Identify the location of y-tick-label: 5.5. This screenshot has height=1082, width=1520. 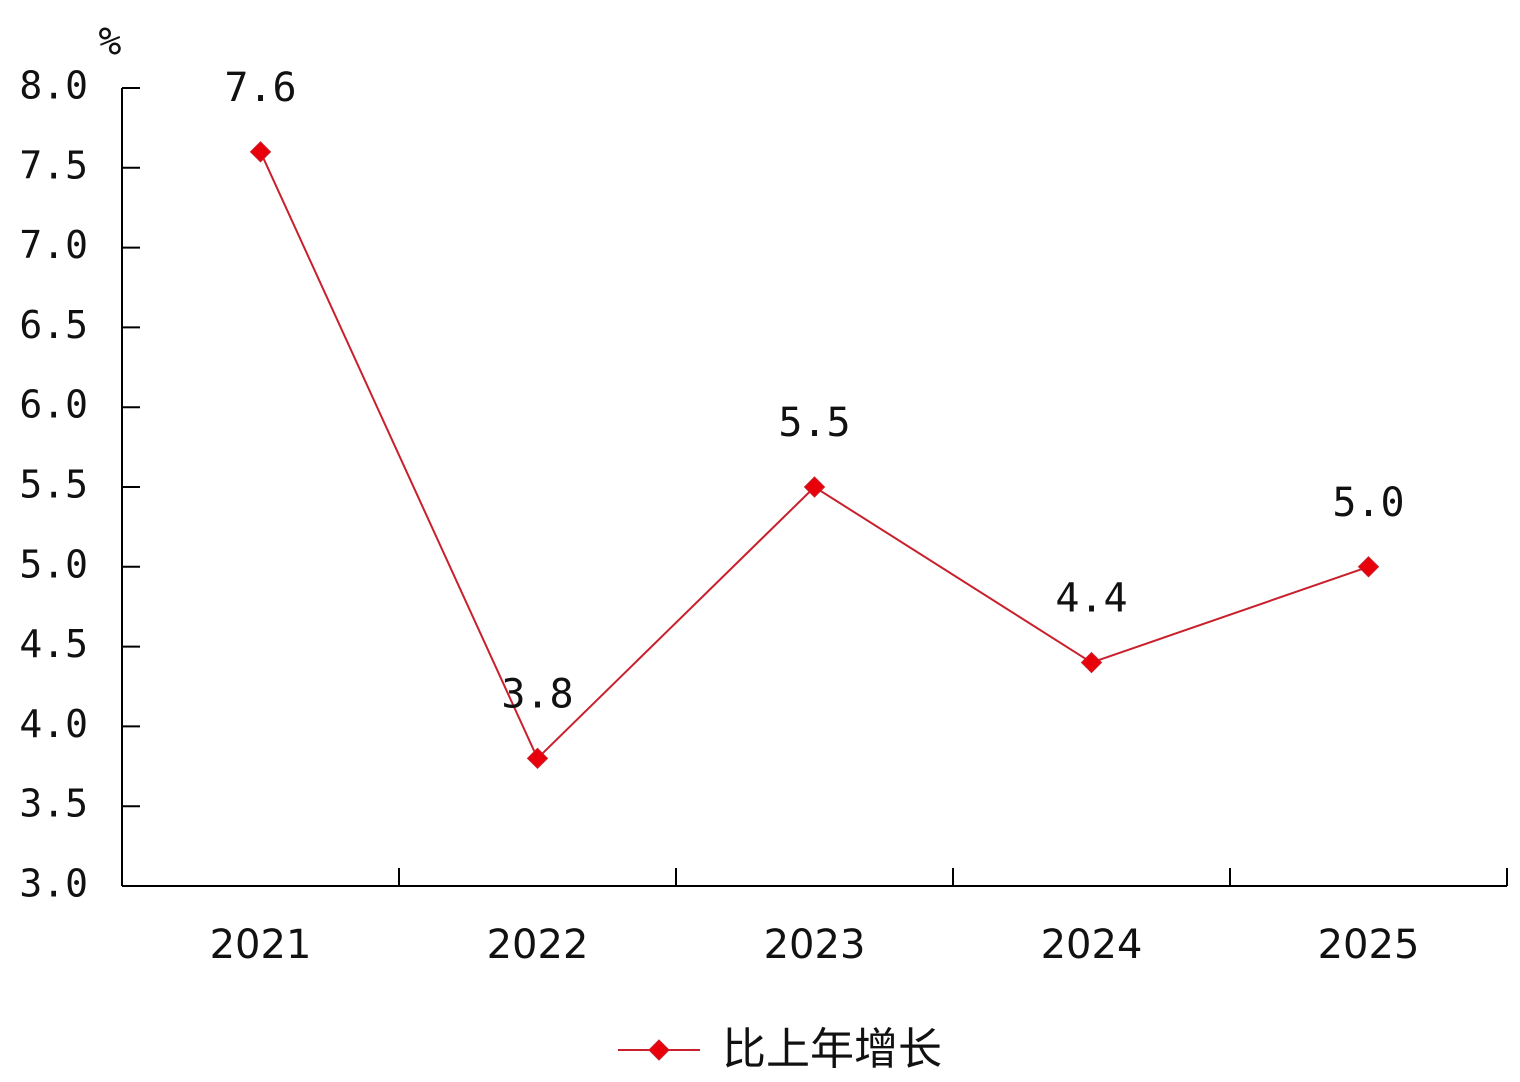
(53, 485).